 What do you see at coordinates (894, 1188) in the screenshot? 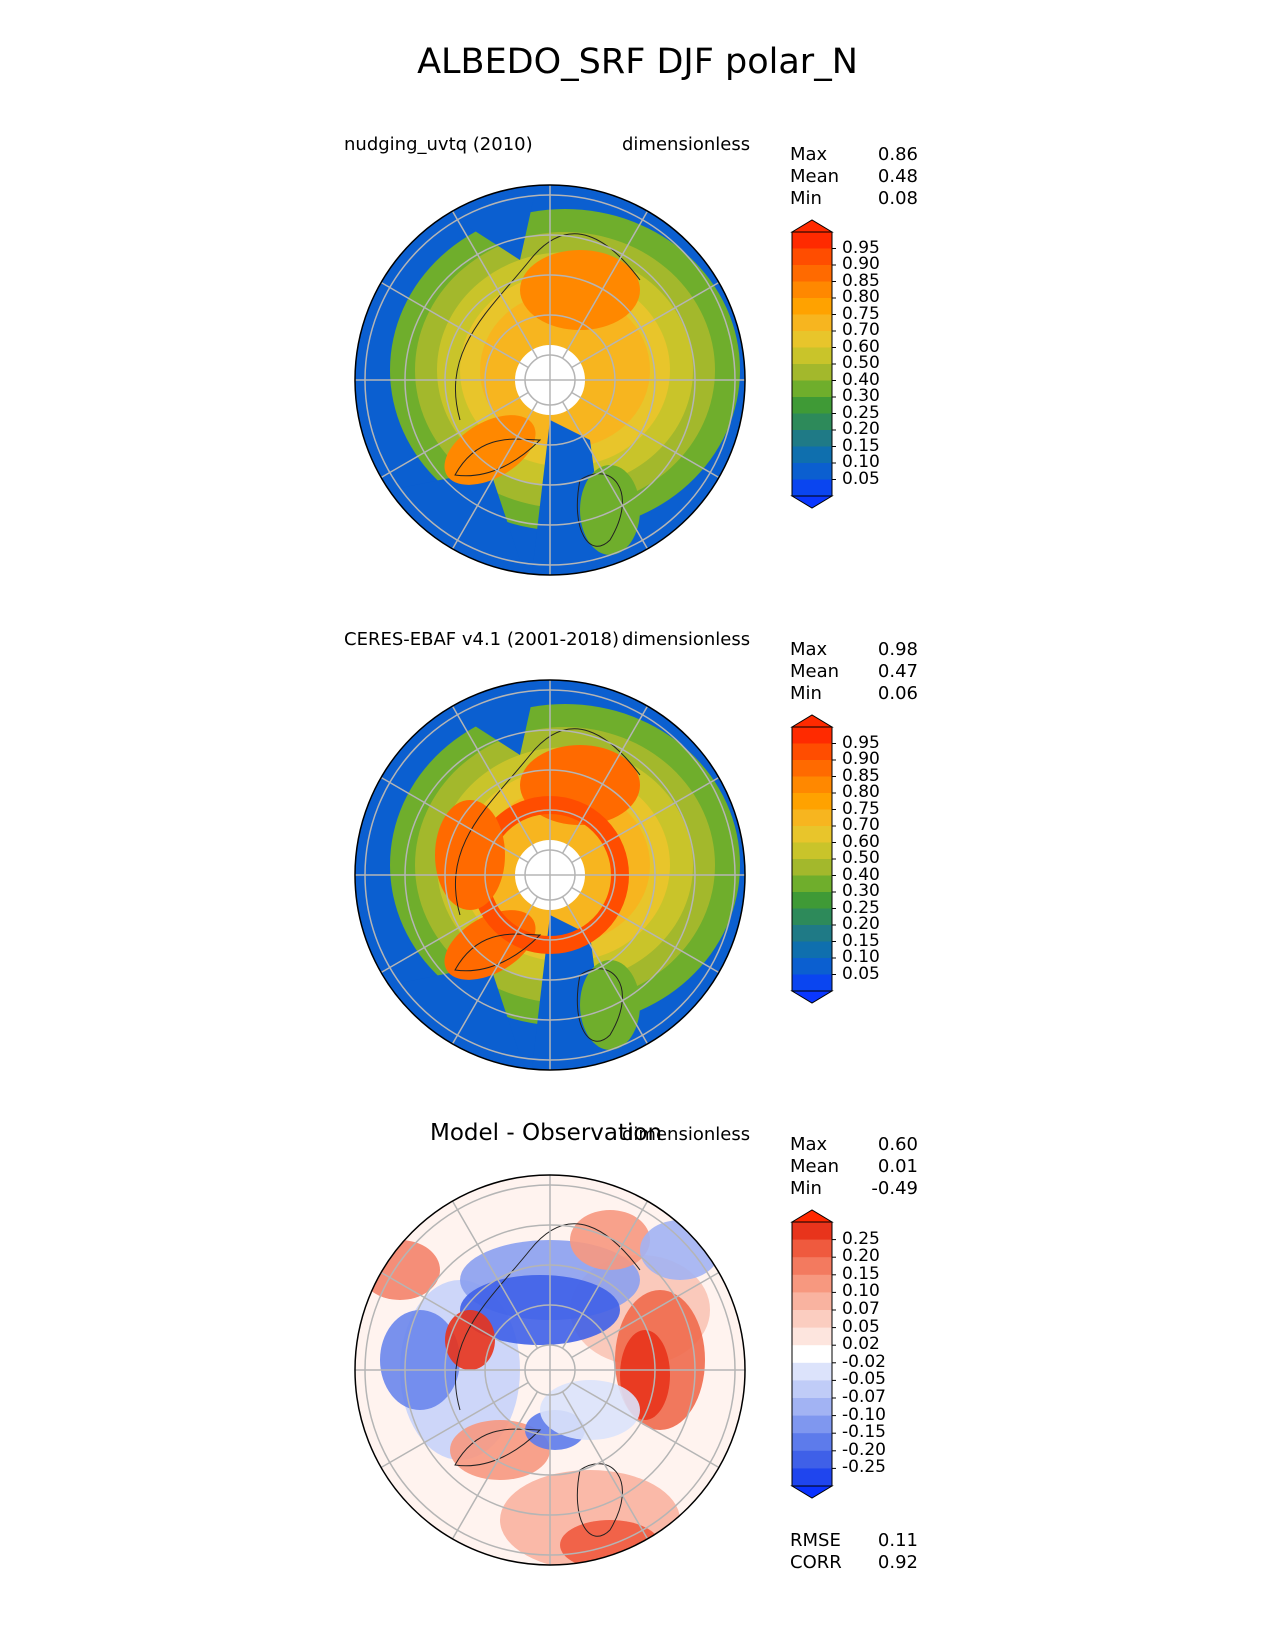
I see `stat-value-min: -0.49` at bounding box center [894, 1188].